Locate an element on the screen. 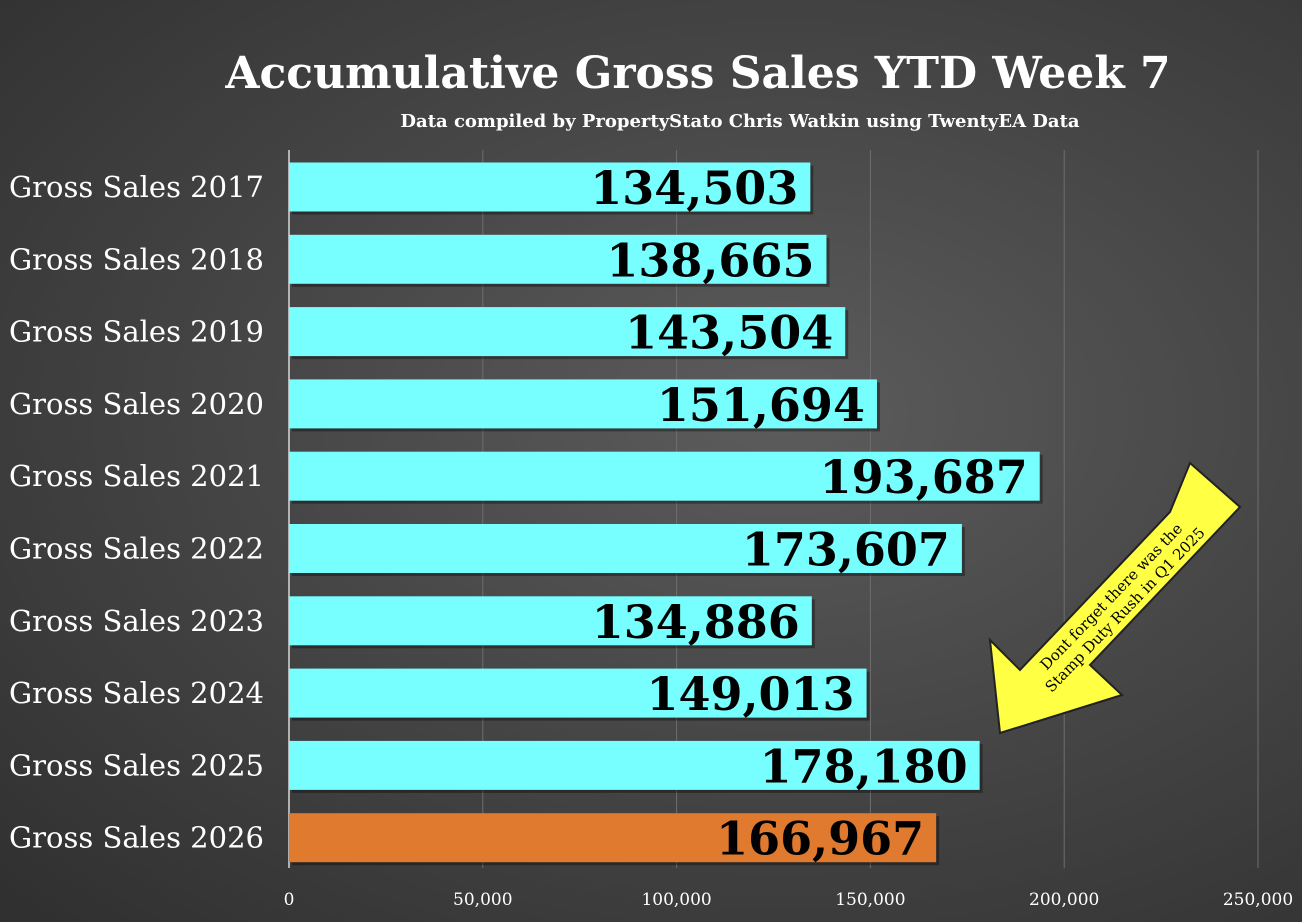 The width and height of the screenshot is (1302, 922). category-label: Gross Sales 2018 is located at coordinates (136, 259).